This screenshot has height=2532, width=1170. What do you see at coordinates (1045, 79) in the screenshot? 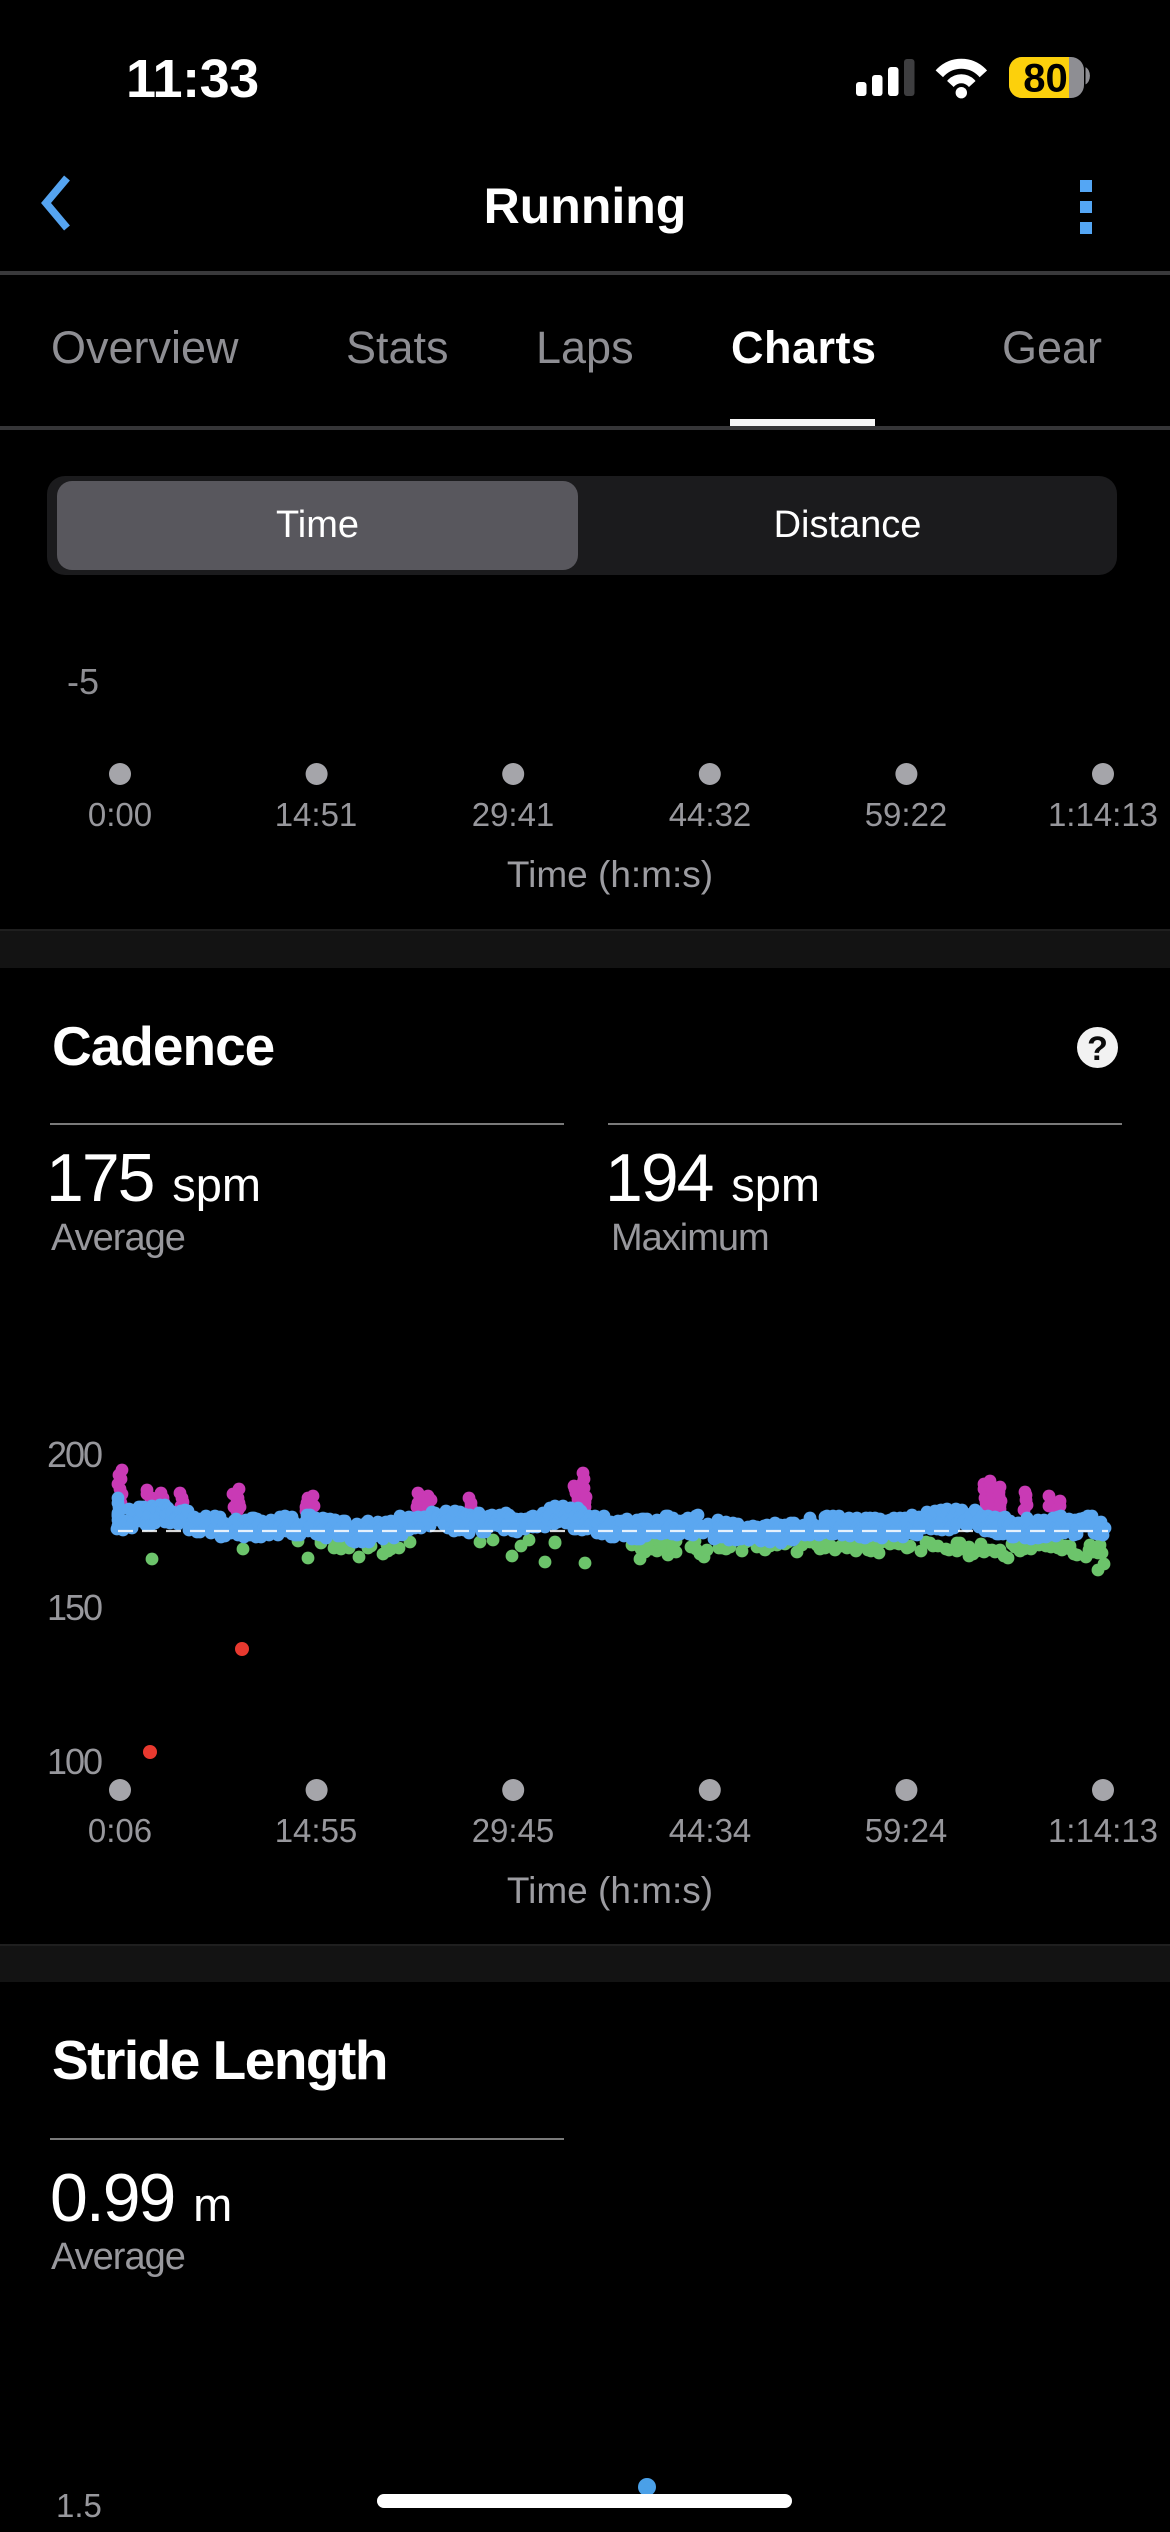
I see `svg-text: 80` at bounding box center [1045, 79].